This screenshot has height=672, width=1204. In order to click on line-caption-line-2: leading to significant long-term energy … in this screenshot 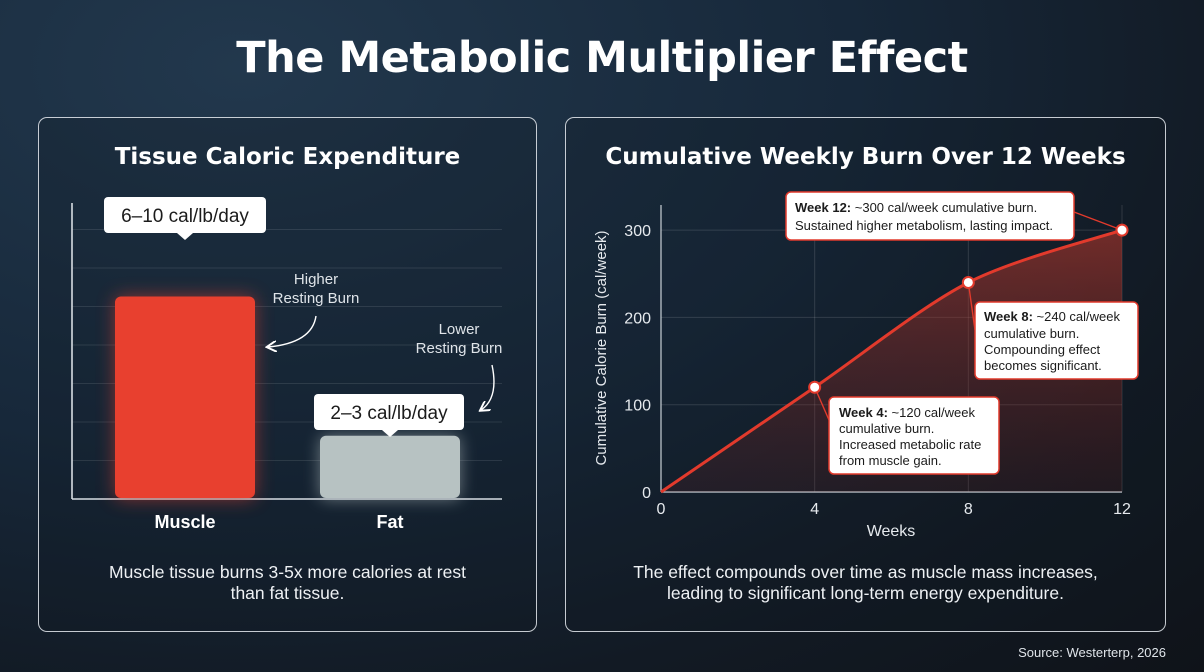, I will do `click(865, 593)`.